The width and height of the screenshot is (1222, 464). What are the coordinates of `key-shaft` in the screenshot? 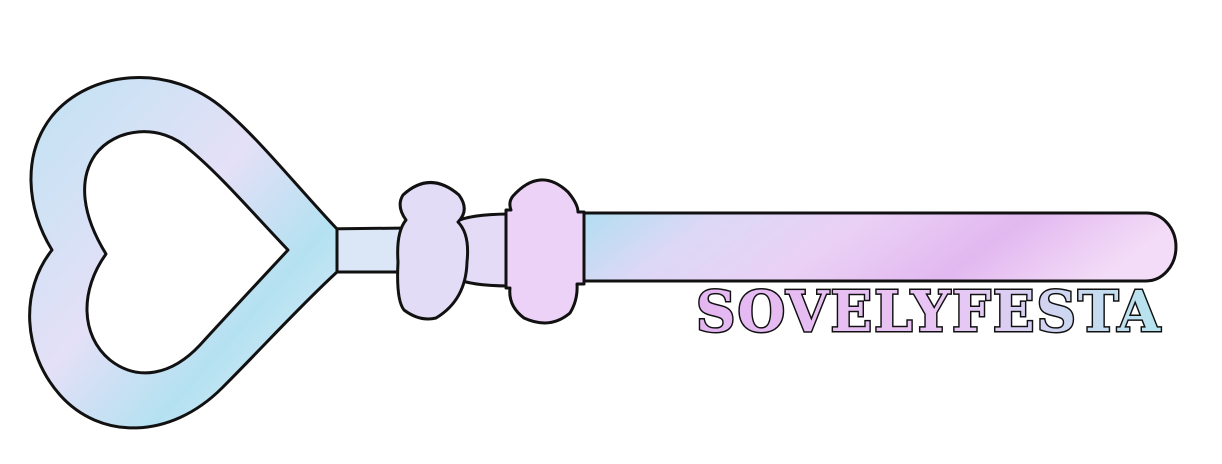 It's located at (868, 247).